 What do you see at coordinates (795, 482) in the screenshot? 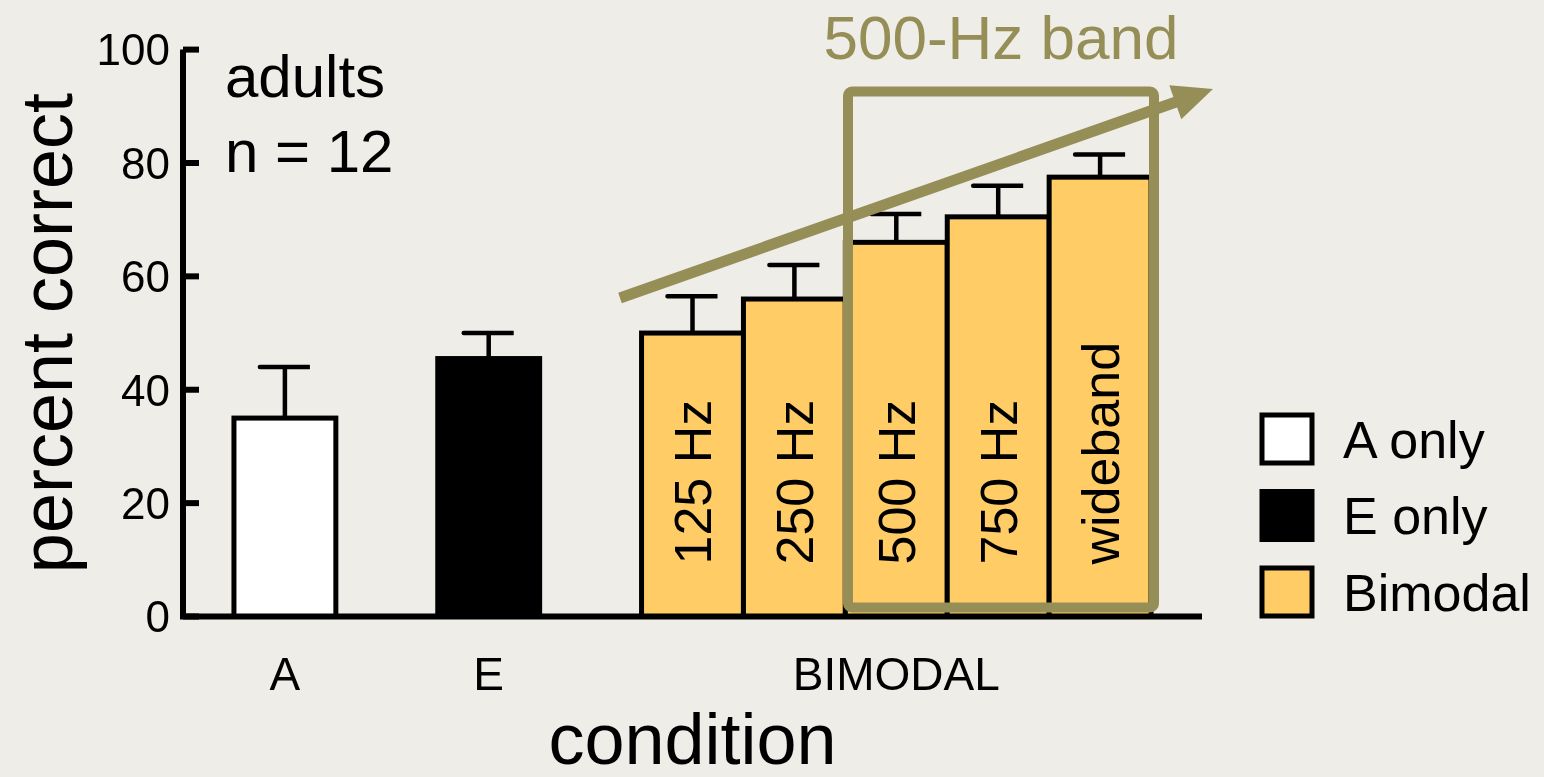
I see `annotation: 250 Hz` at bounding box center [795, 482].